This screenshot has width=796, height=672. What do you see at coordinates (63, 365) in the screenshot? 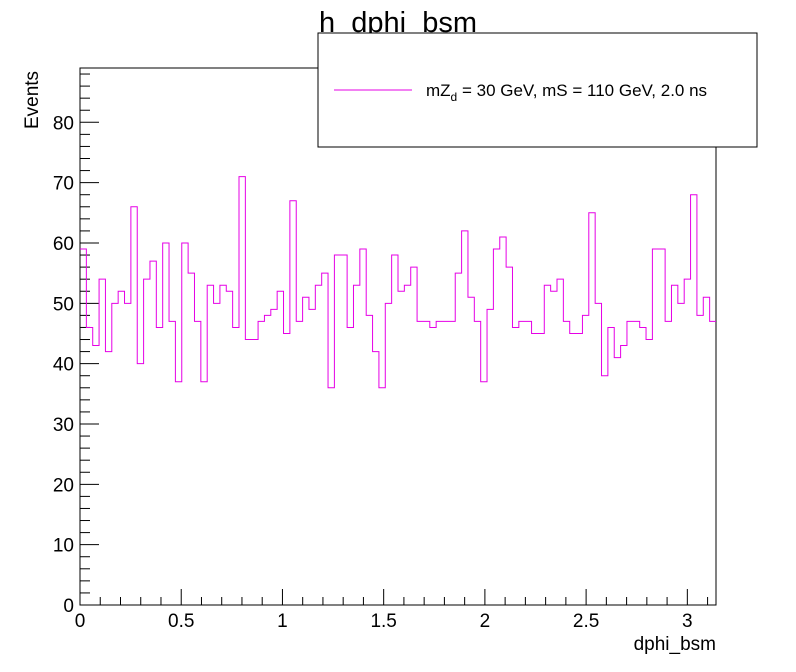
I see `y-tick-label: 40` at bounding box center [63, 365].